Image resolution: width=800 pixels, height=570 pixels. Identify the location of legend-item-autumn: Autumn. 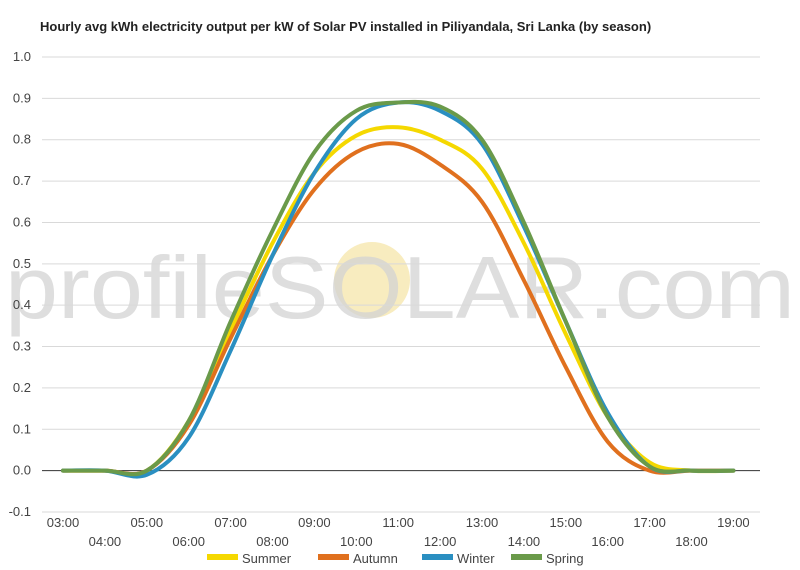
(358, 558).